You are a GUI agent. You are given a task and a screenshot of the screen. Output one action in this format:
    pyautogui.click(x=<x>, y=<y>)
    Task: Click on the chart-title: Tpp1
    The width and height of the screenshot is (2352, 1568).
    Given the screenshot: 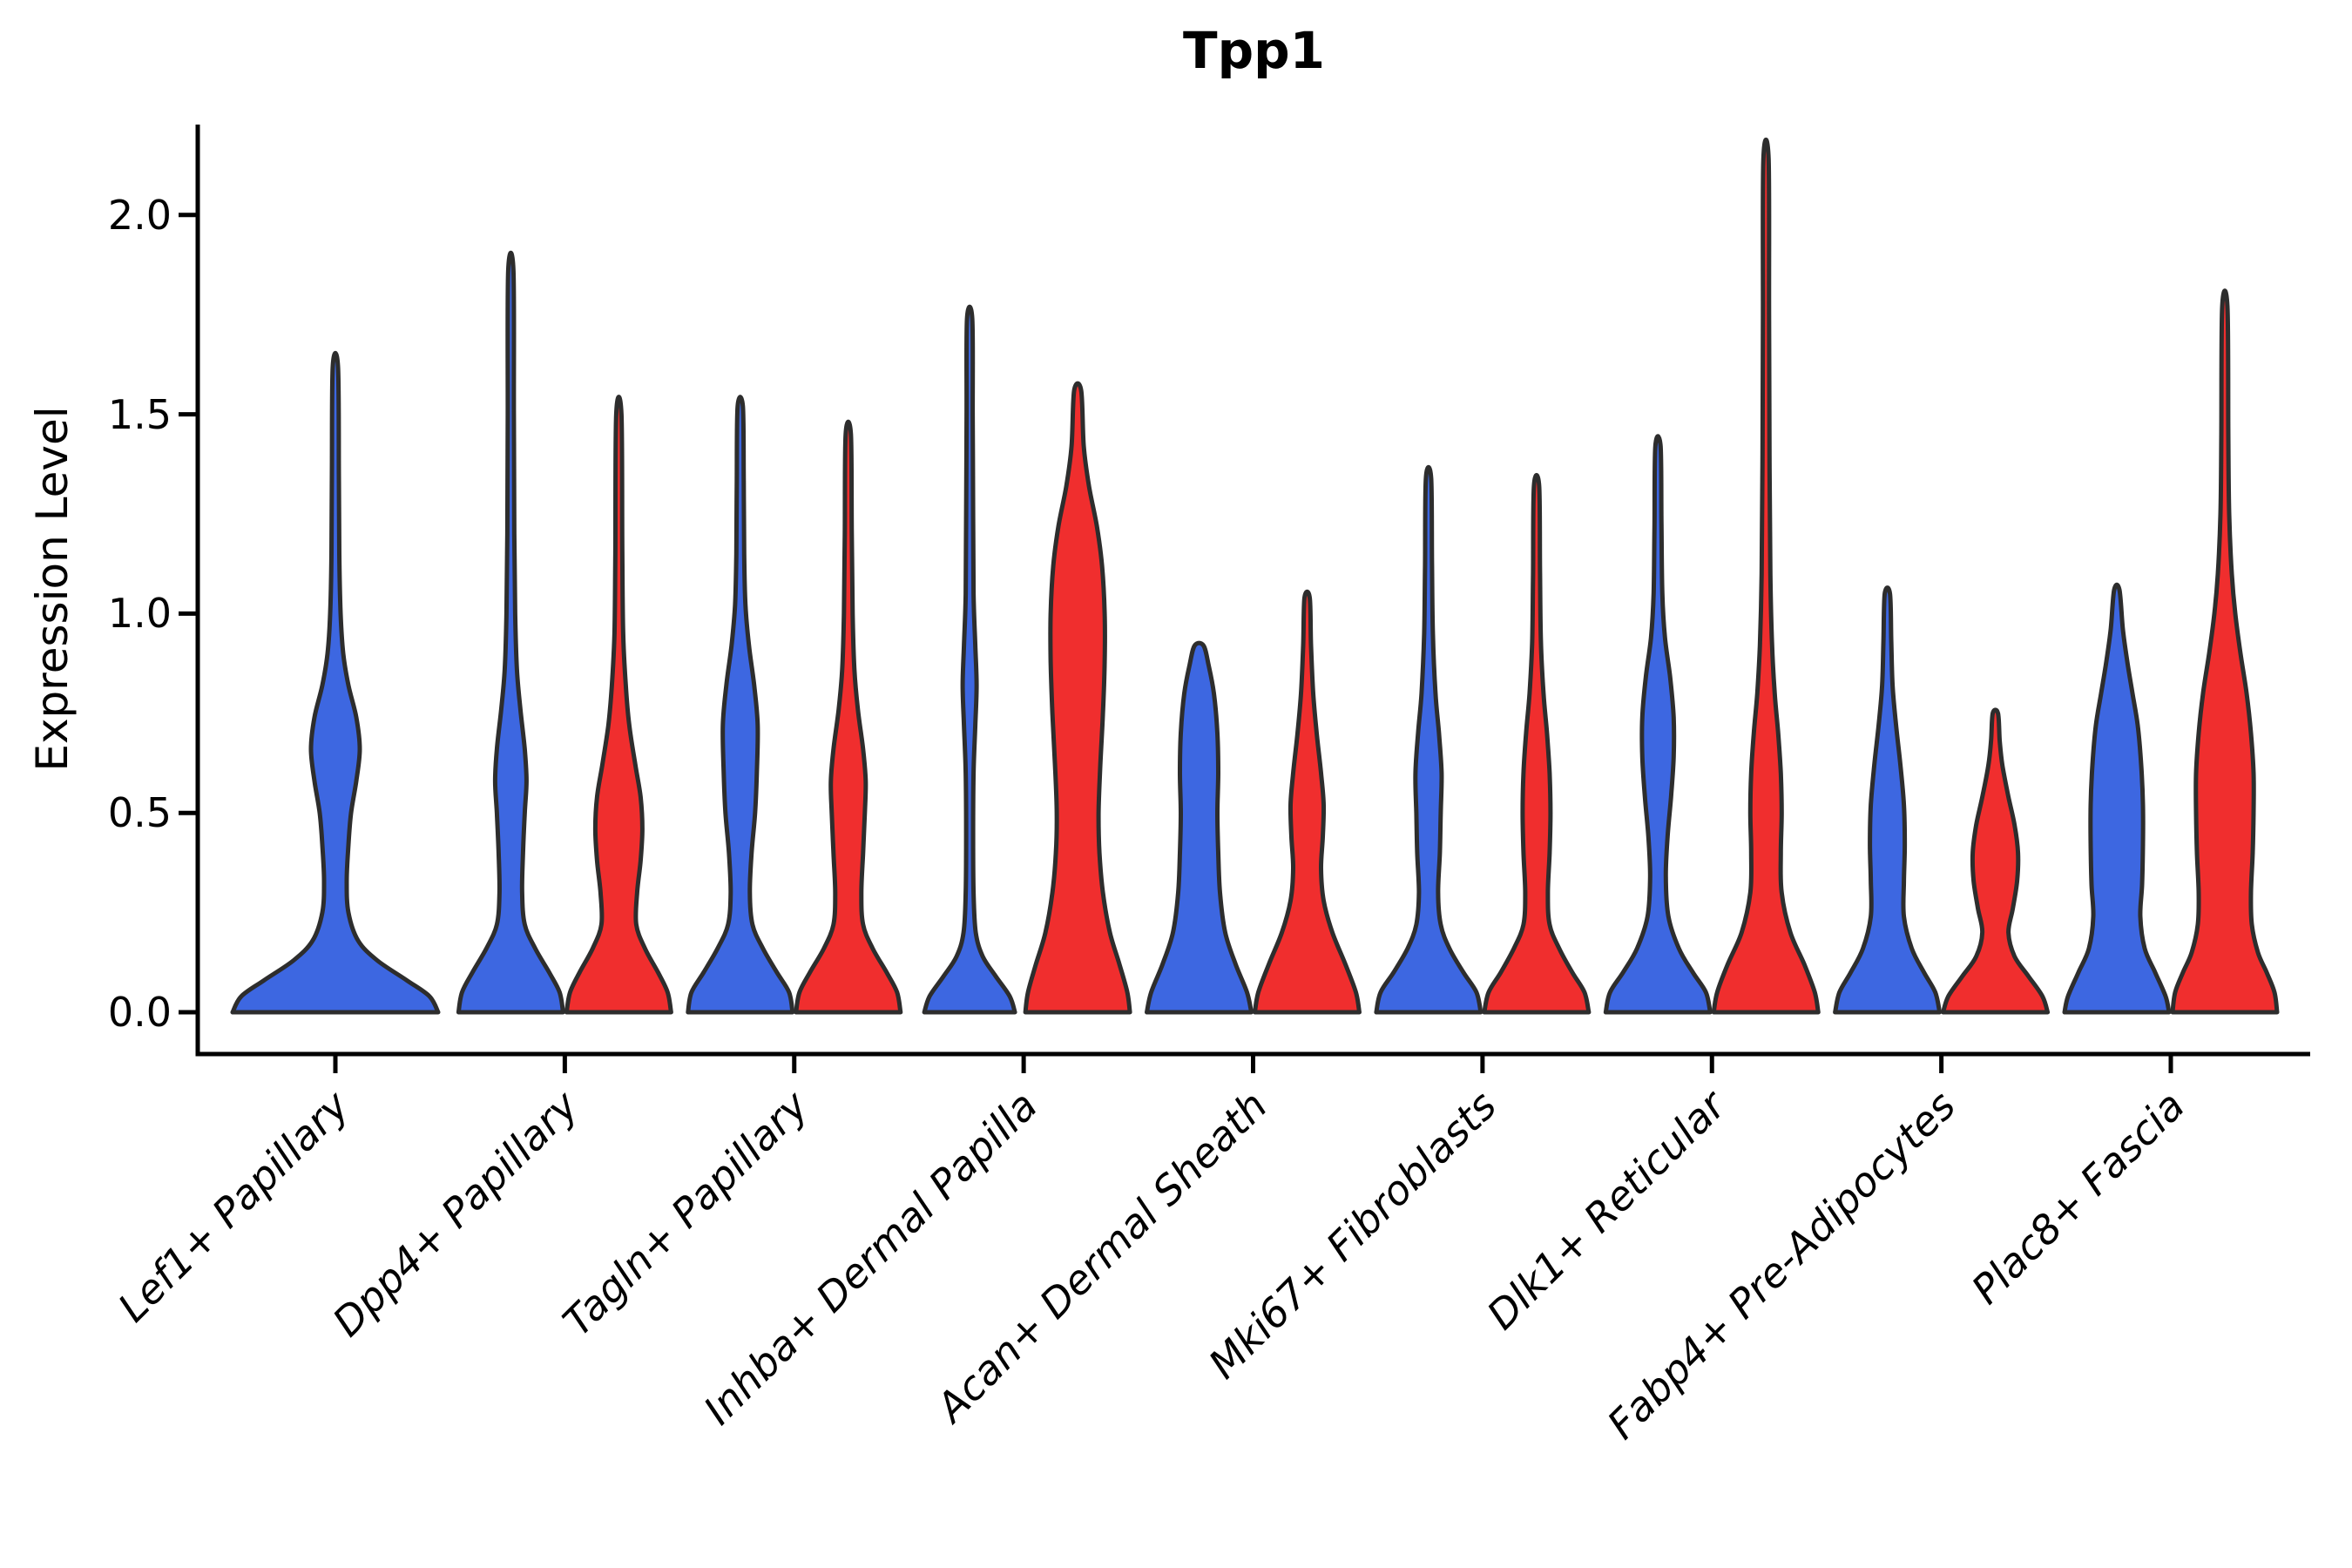 What is the action you would take?
    pyautogui.click(x=1254, y=50)
    